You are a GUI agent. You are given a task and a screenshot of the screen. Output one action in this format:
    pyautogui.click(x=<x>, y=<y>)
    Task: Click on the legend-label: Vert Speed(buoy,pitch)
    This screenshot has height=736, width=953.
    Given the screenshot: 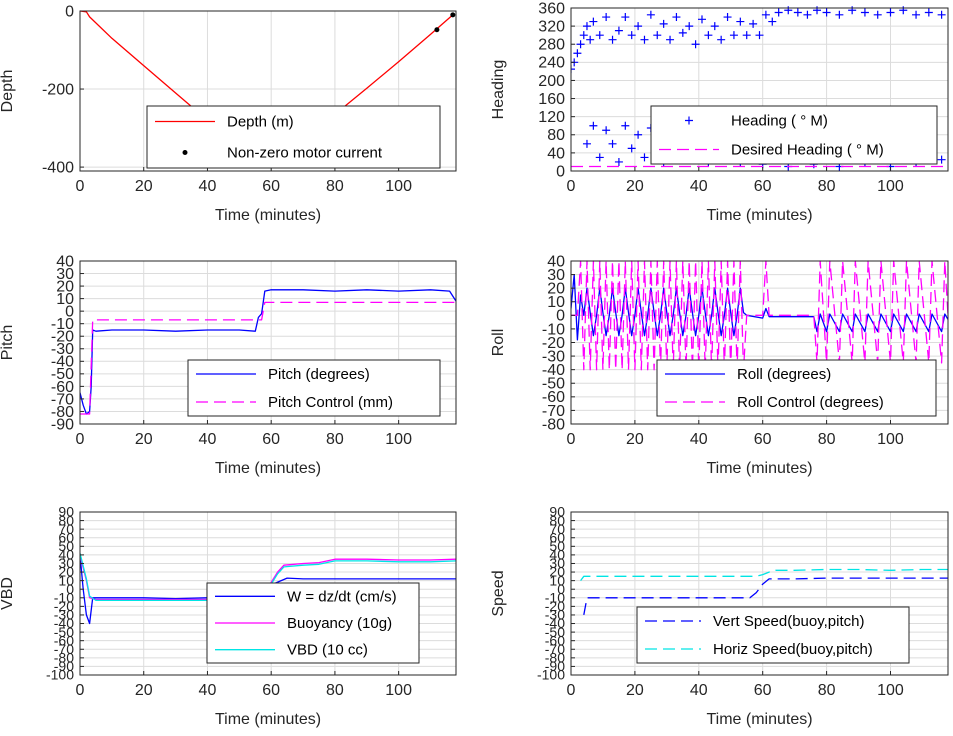 What is the action you would take?
    pyautogui.click(x=788, y=621)
    